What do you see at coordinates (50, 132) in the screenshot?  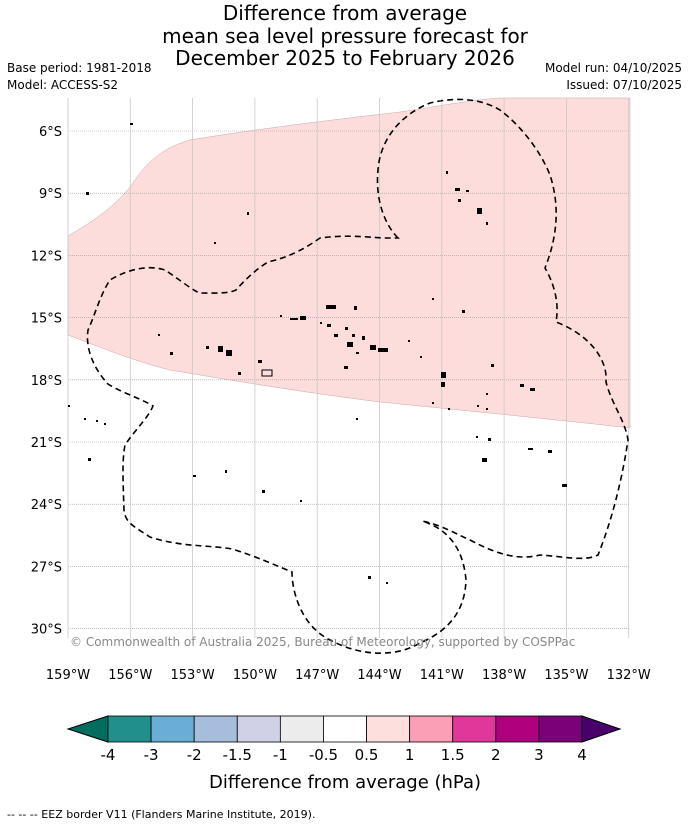 I see `lat-label: 6°S` at bounding box center [50, 132].